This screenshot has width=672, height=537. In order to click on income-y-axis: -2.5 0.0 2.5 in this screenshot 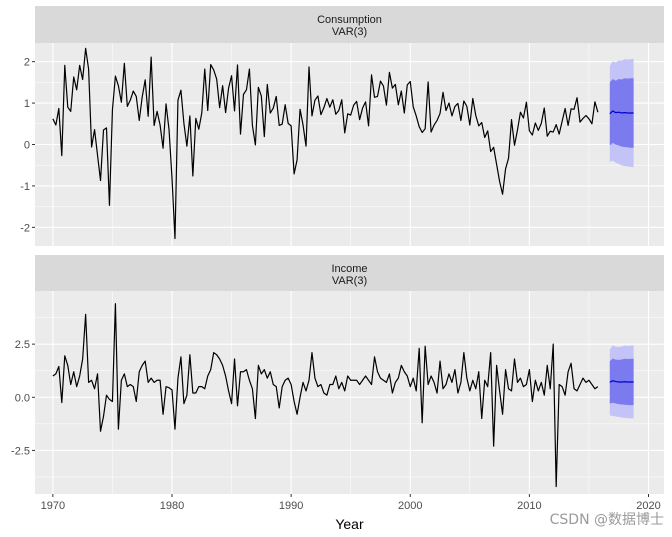, I will do `click(23, 398)`.